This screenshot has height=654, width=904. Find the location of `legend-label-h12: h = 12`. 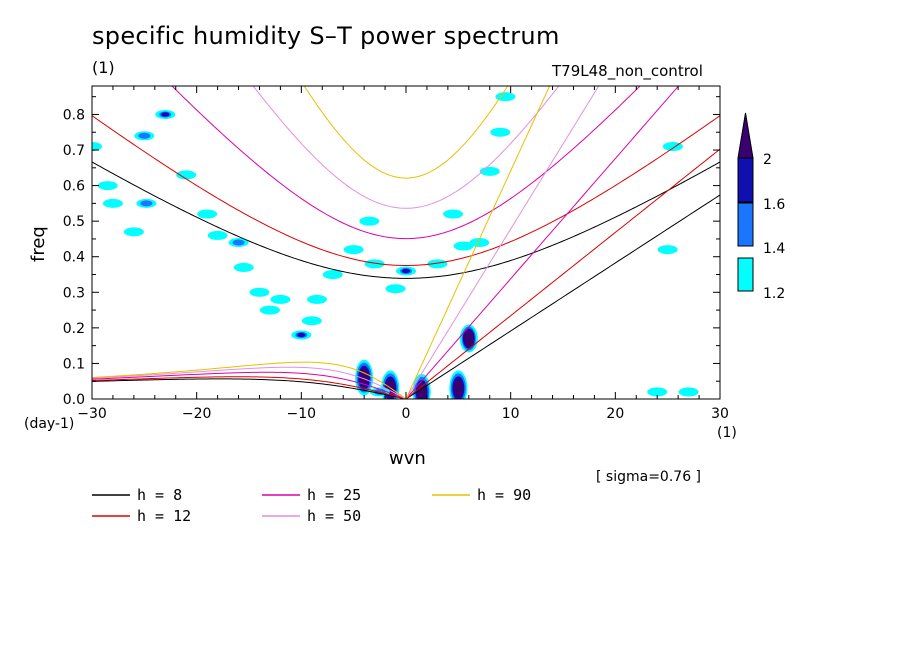

legend-label-h12: h = 12 is located at coordinates (164, 516).